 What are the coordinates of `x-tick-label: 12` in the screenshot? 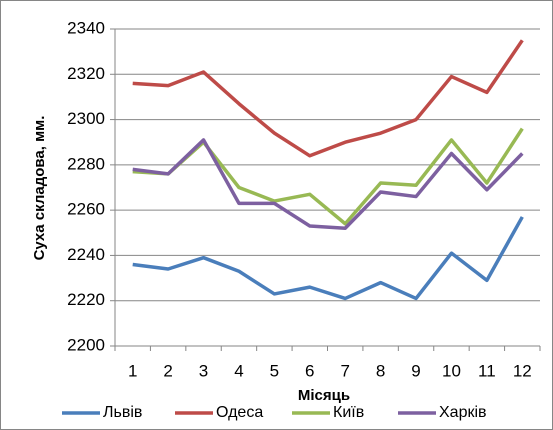 It's located at (522, 370).